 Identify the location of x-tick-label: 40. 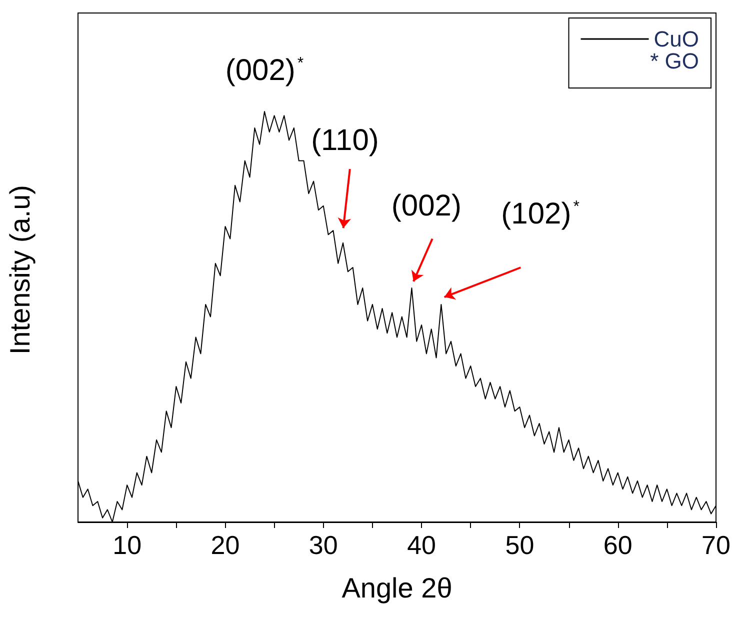
(421, 545).